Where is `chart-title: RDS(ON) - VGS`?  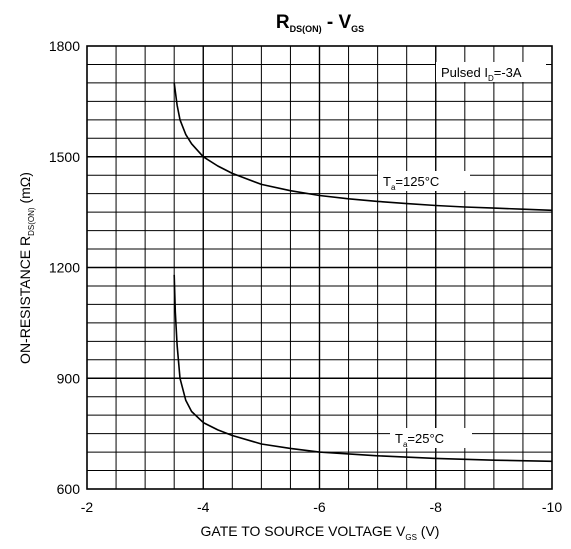
chart-title: RDS(ON) - VGS is located at coordinates (320, 23).